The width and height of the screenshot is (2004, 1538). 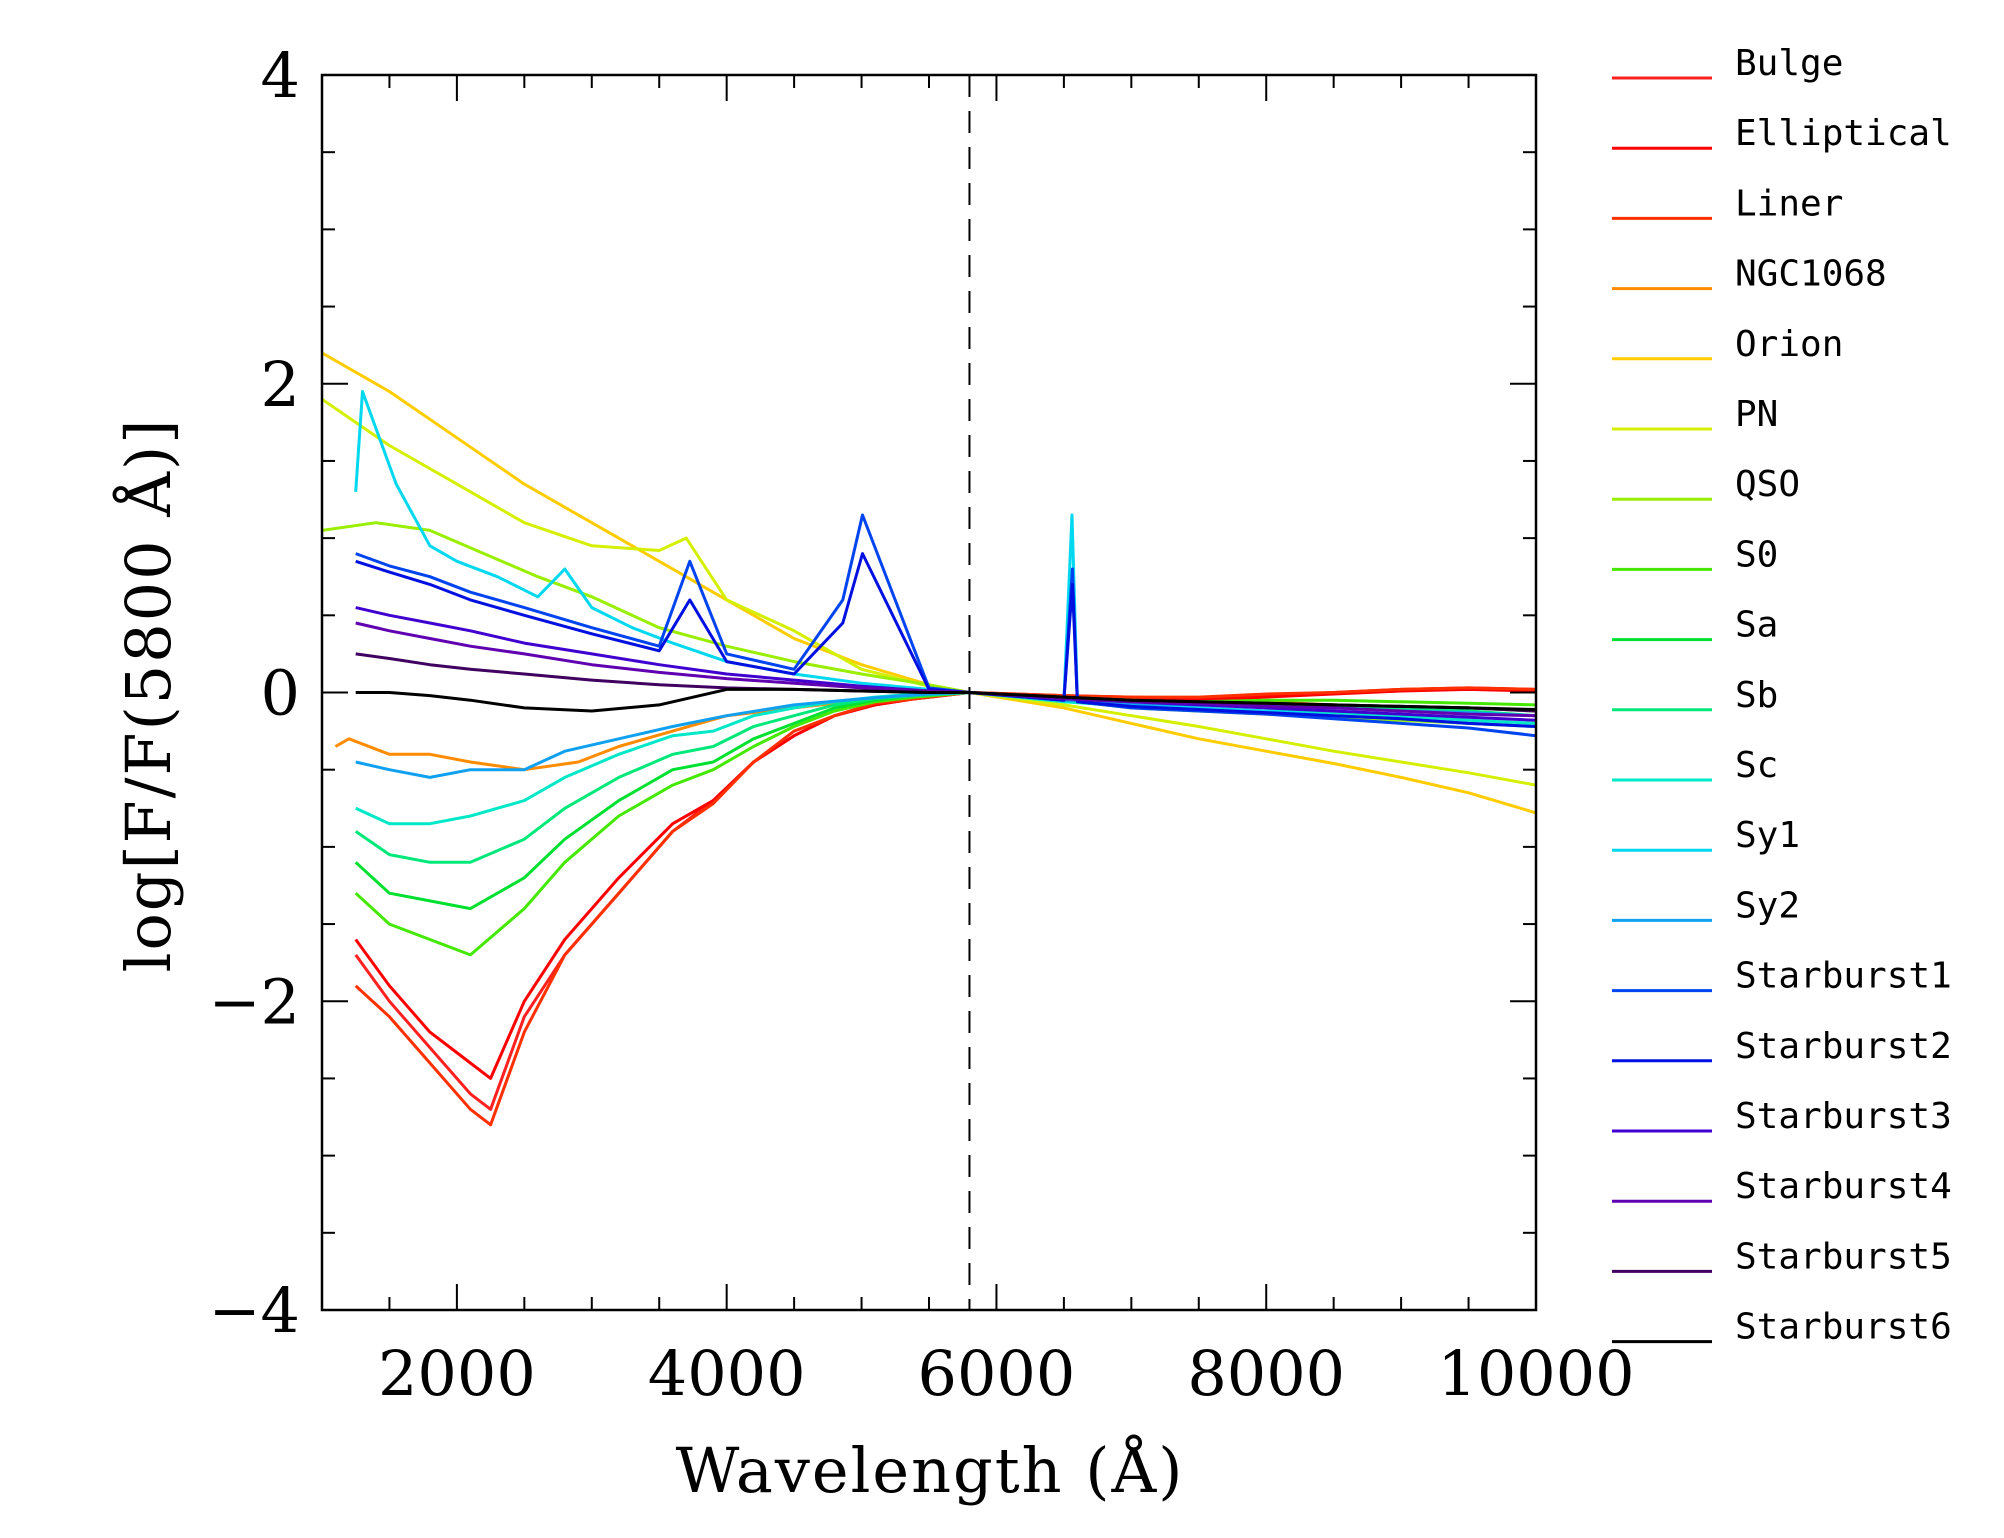 I want to click on y-tick-label: 2, so click(x=280, y=384).